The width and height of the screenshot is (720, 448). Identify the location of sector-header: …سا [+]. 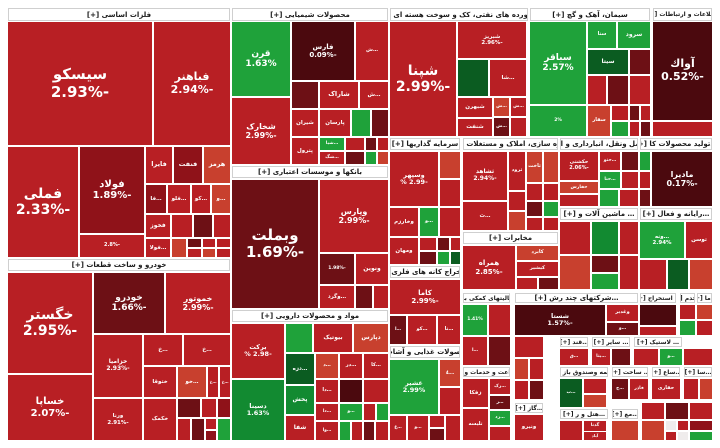
(698, 372).